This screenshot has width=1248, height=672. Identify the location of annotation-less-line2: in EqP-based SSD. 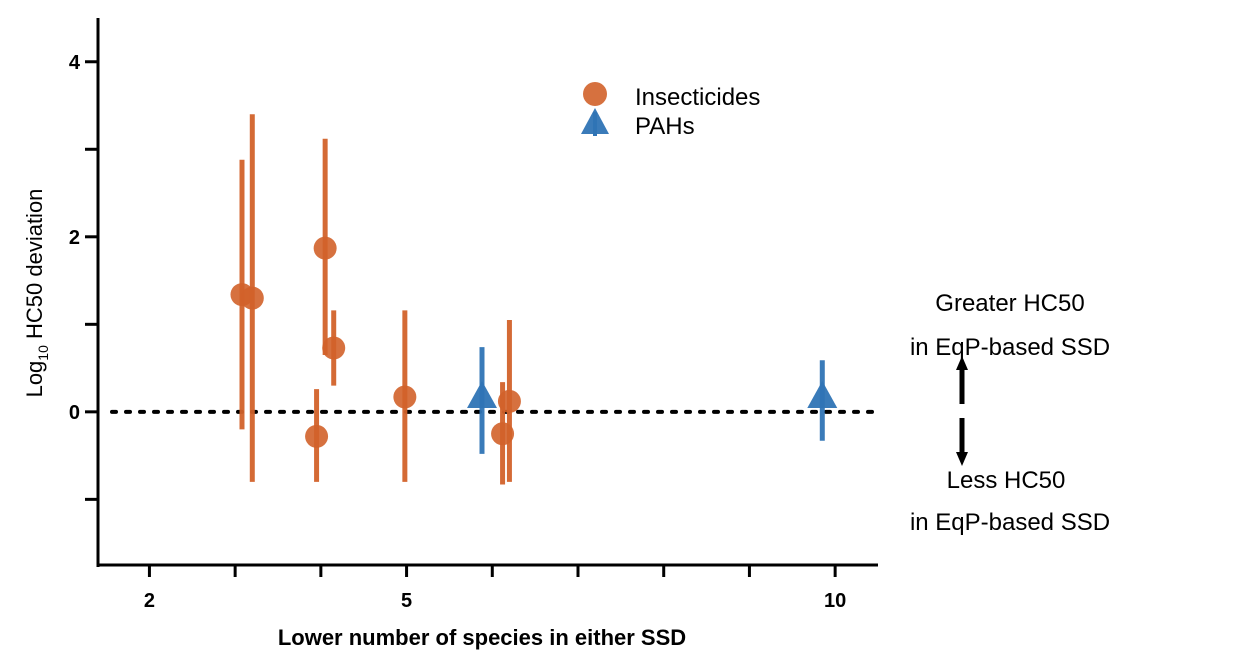
(1010, 522).